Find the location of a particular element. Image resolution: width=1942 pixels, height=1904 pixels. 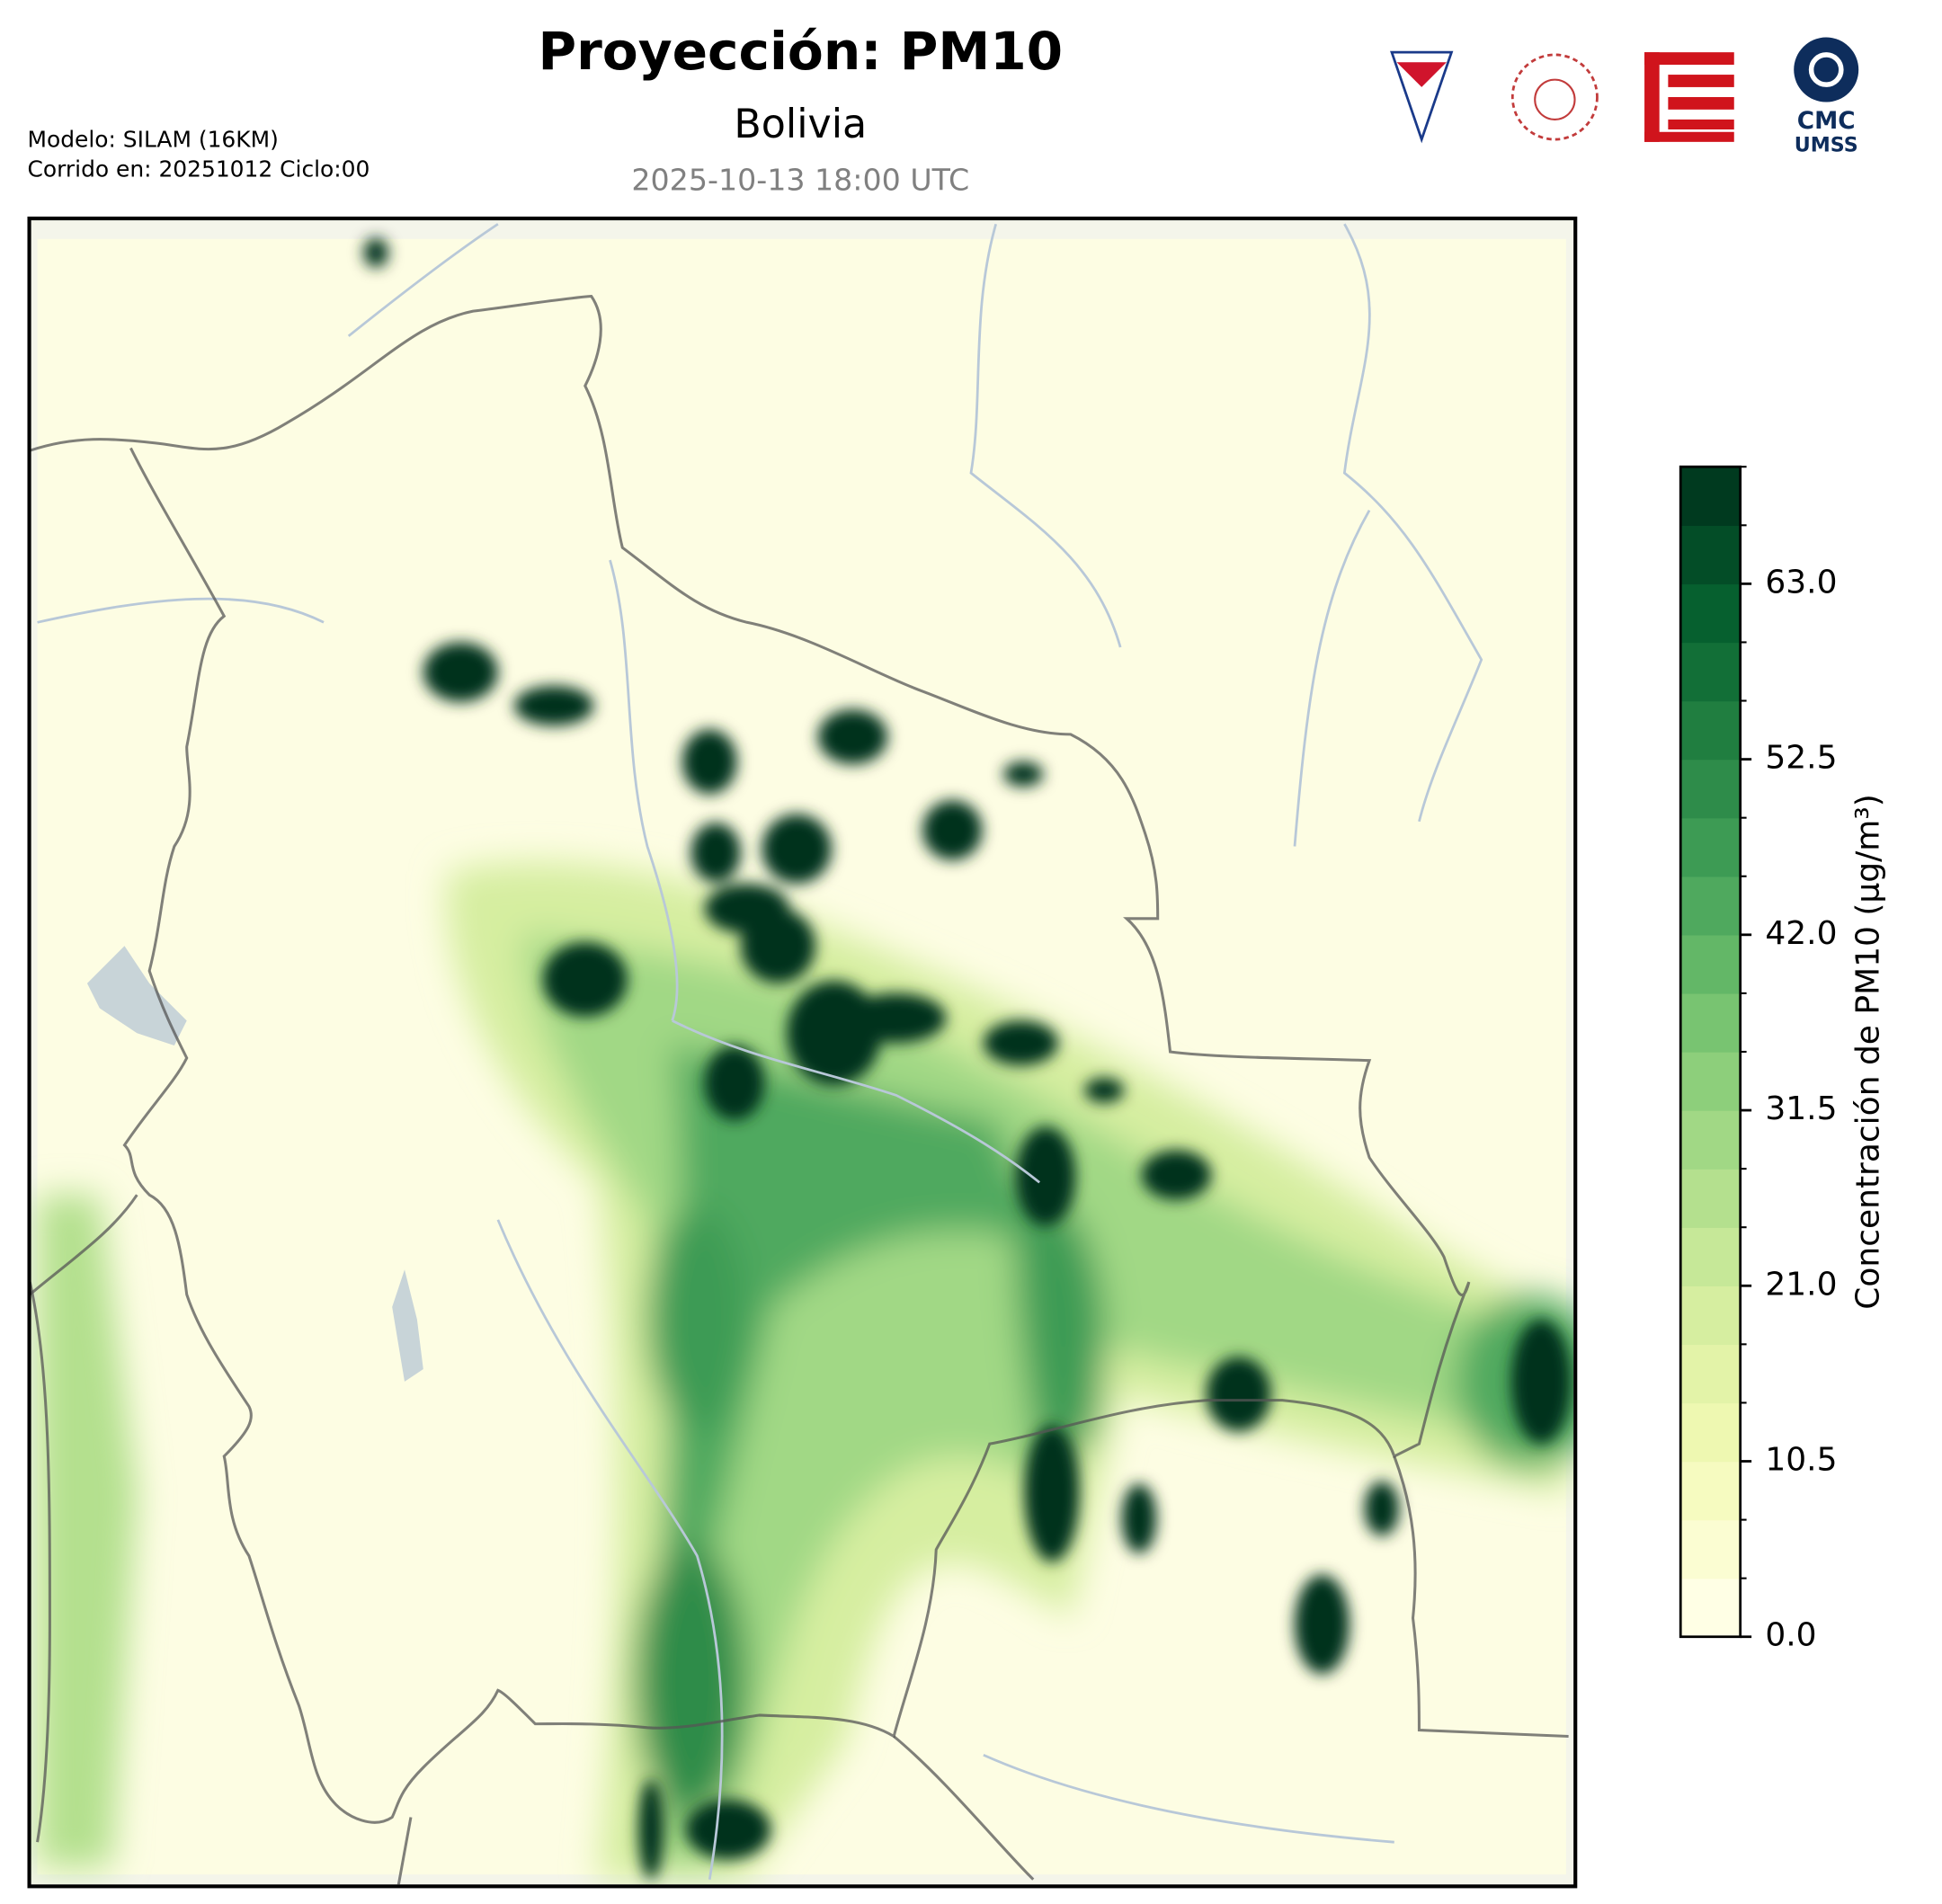

colorbar-outline is located at coordinates (1710, 1052).